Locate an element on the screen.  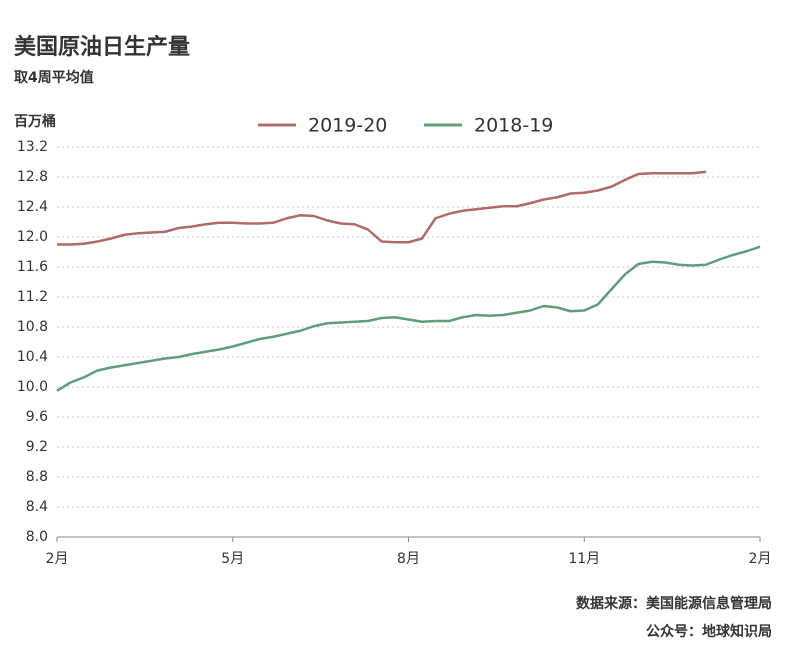
y-axis-label: 百万桶 is located at coordinates (35, 121).